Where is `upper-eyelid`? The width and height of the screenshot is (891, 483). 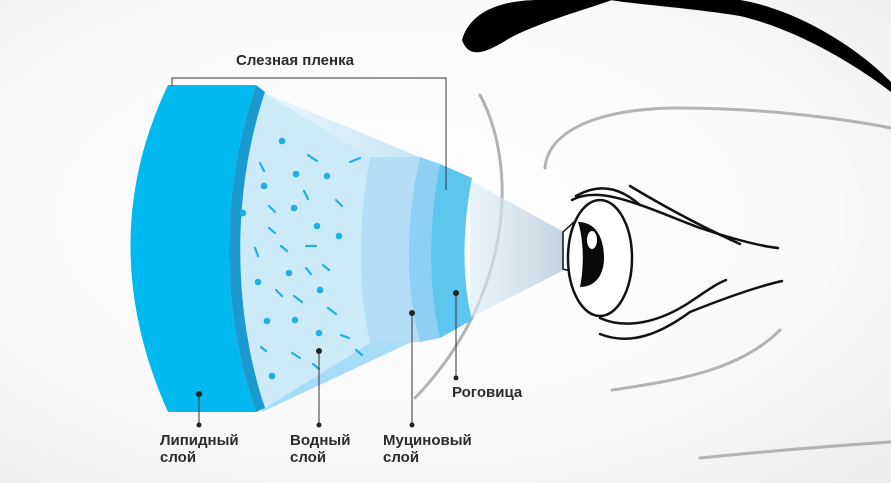 upper-eyelid is located at coordinates (675, 221).